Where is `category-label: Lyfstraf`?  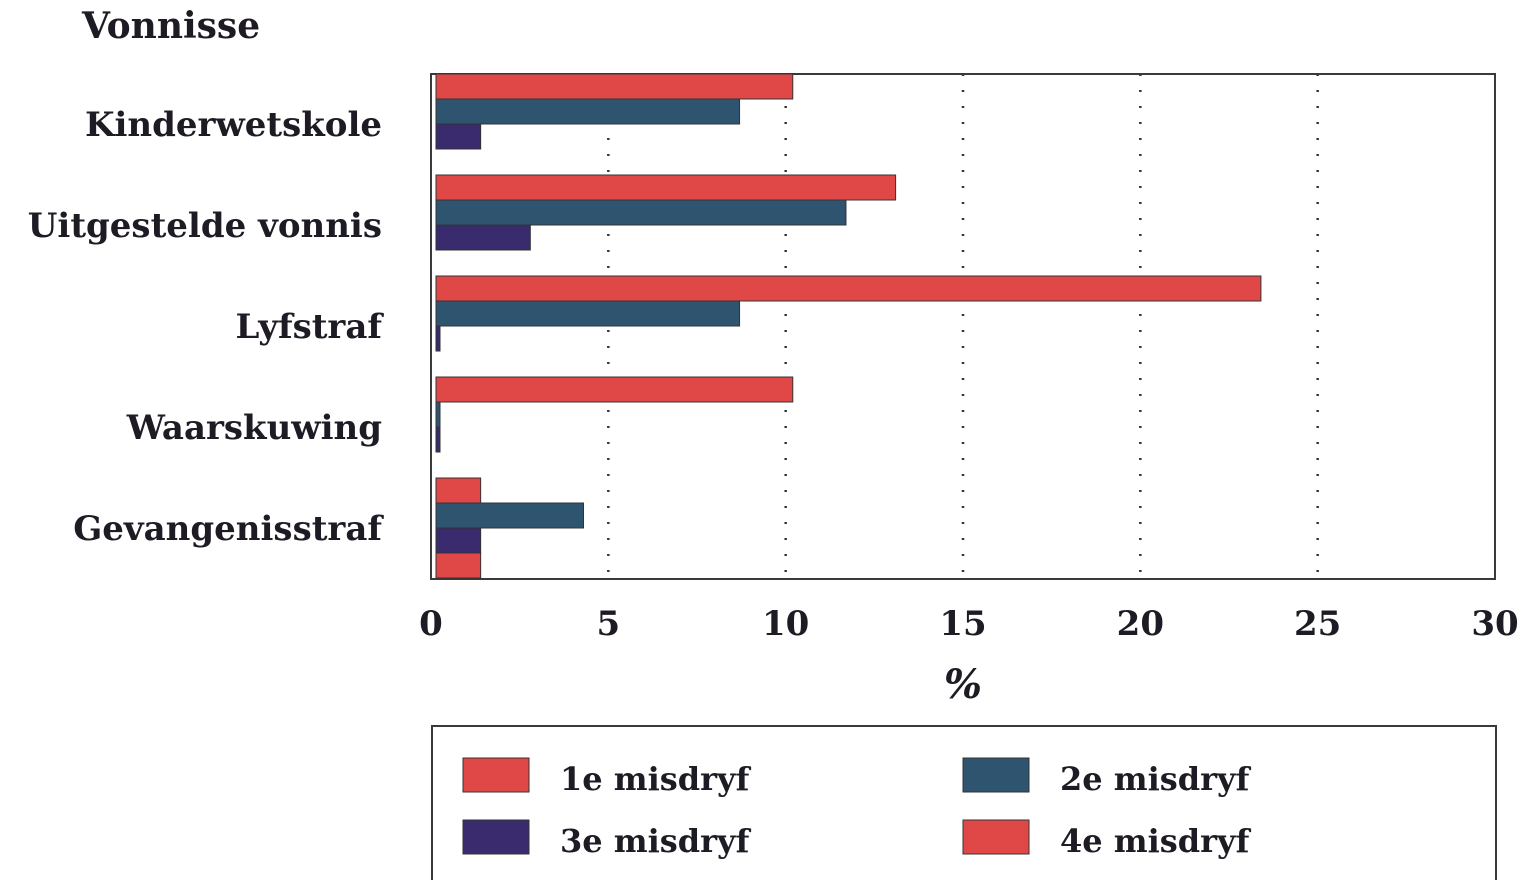 category-label: Lyfstraf is located at coordinates (310, 327).